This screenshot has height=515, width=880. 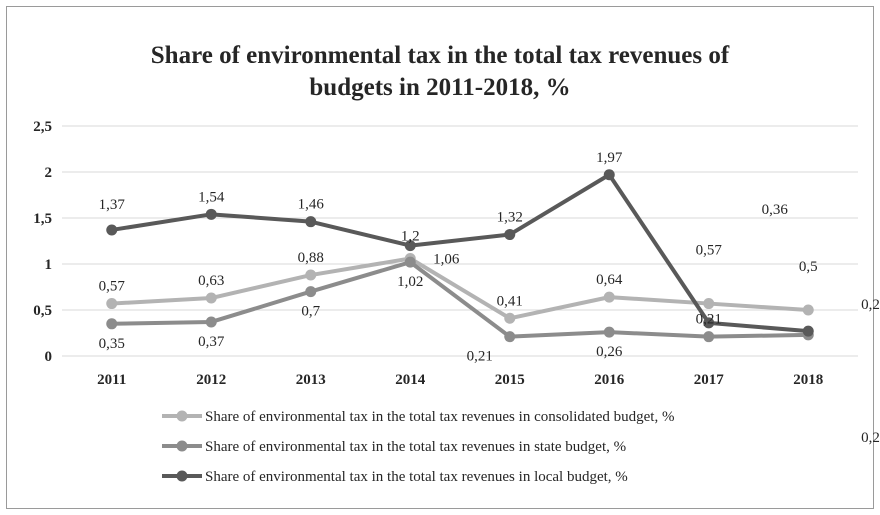 I want to click on y-axis-ticks: 0 0,5 1 1,5 2 2,5, so click(x=42, y=242).